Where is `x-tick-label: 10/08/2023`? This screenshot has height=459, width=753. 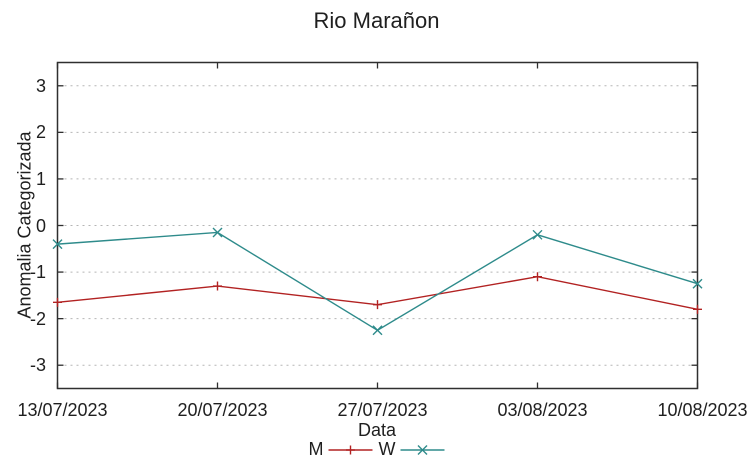 x-tick-label: 10/08/2023 is located at coordinates (702, 410).